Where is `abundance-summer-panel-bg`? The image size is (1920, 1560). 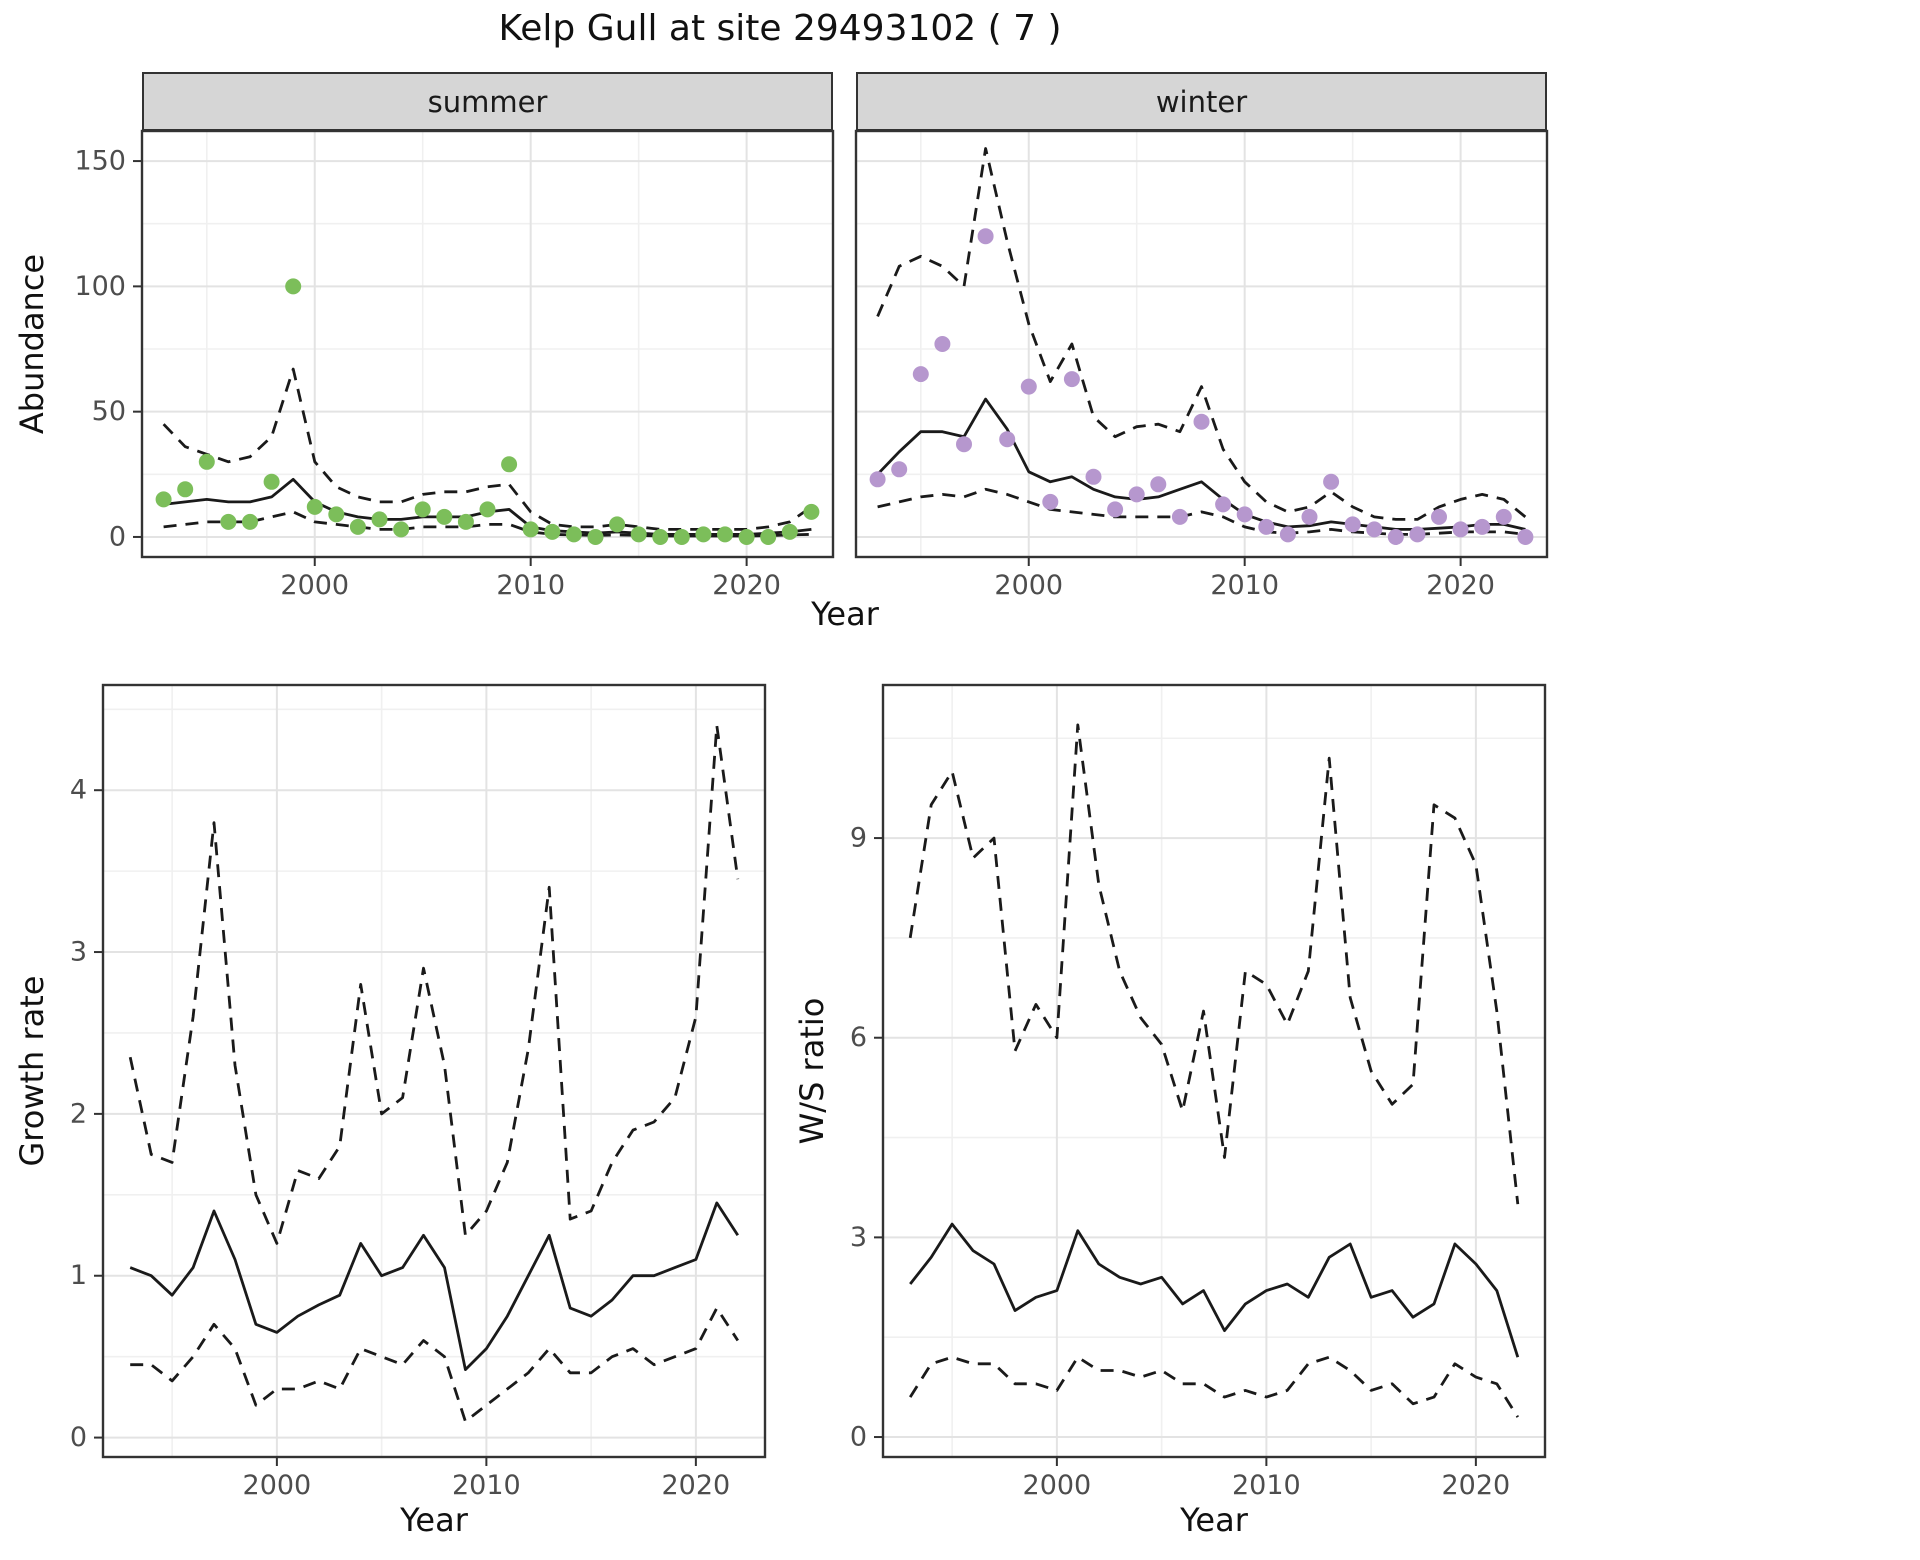 abundance-summer-panel-bg is located at coordinates (487, 344).